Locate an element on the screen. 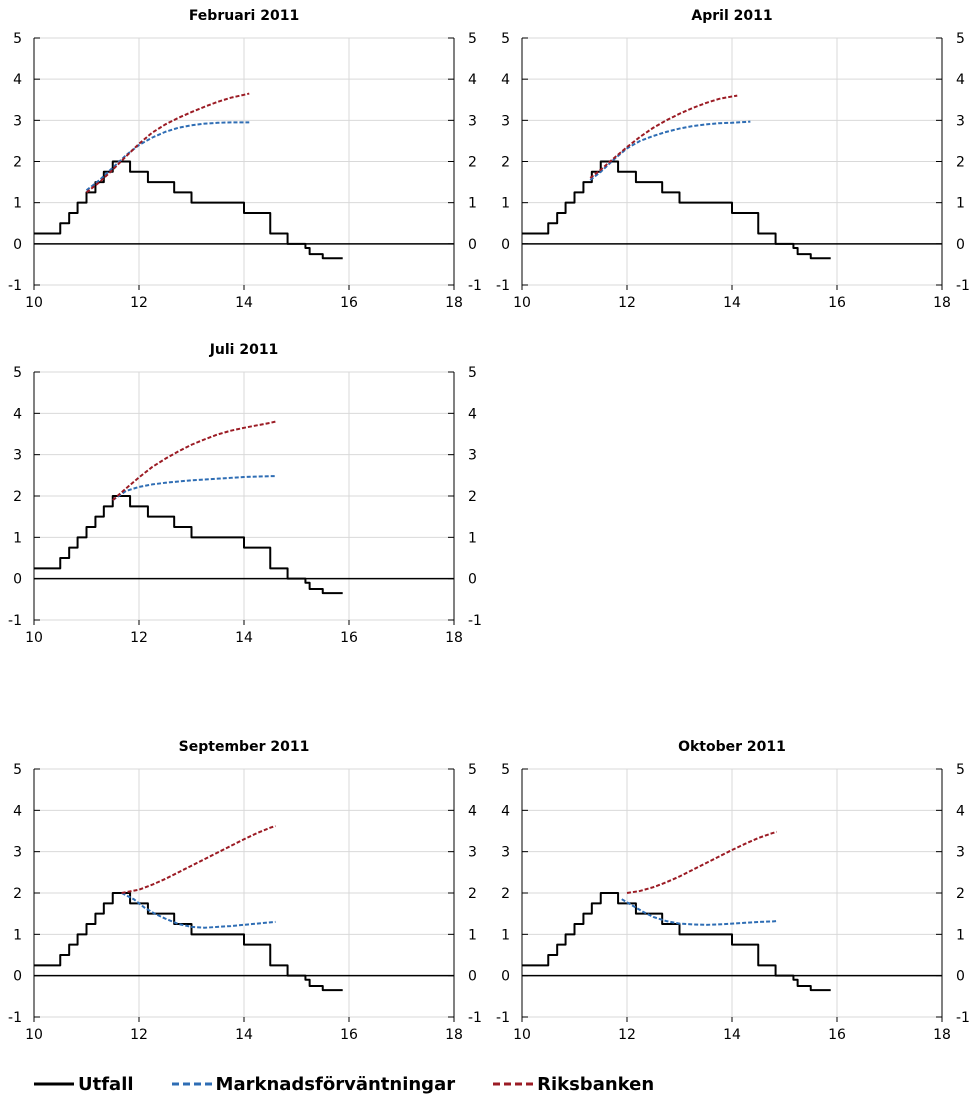 This screenshot has height=1101, width=977. chart-panel-juli-2011: Juli 2011-1 -10 01 12 23 34 45 510 12 14 16 18 is located at coordinates (245, 494).